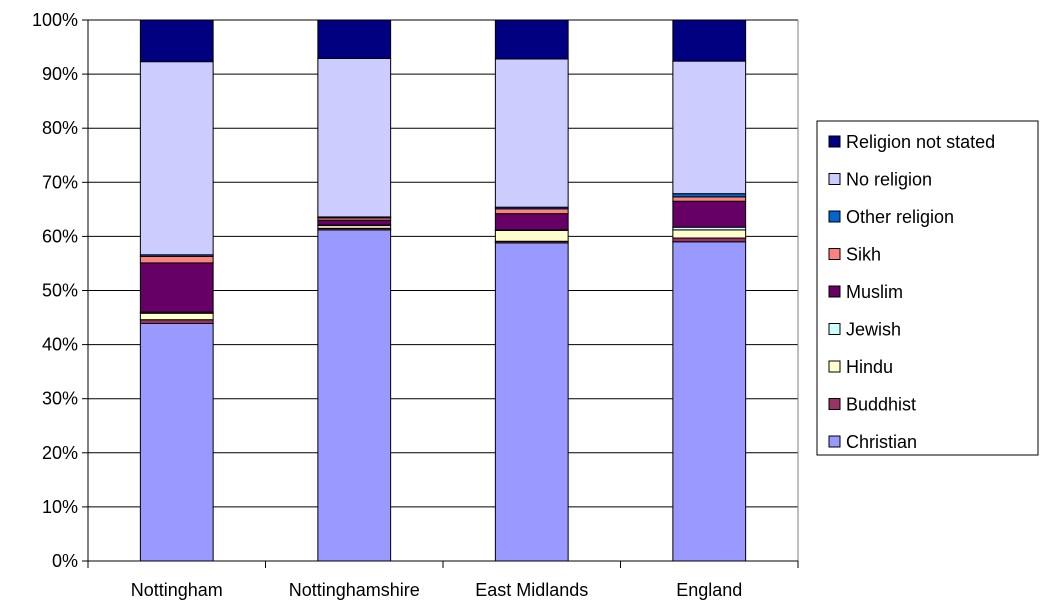 The width and height of the screenshot is (1042, 608). What do you see at coordinates (874, 292) in the screenshot?
I see `legend-label: Muslim` at bounding box center [874, 292].